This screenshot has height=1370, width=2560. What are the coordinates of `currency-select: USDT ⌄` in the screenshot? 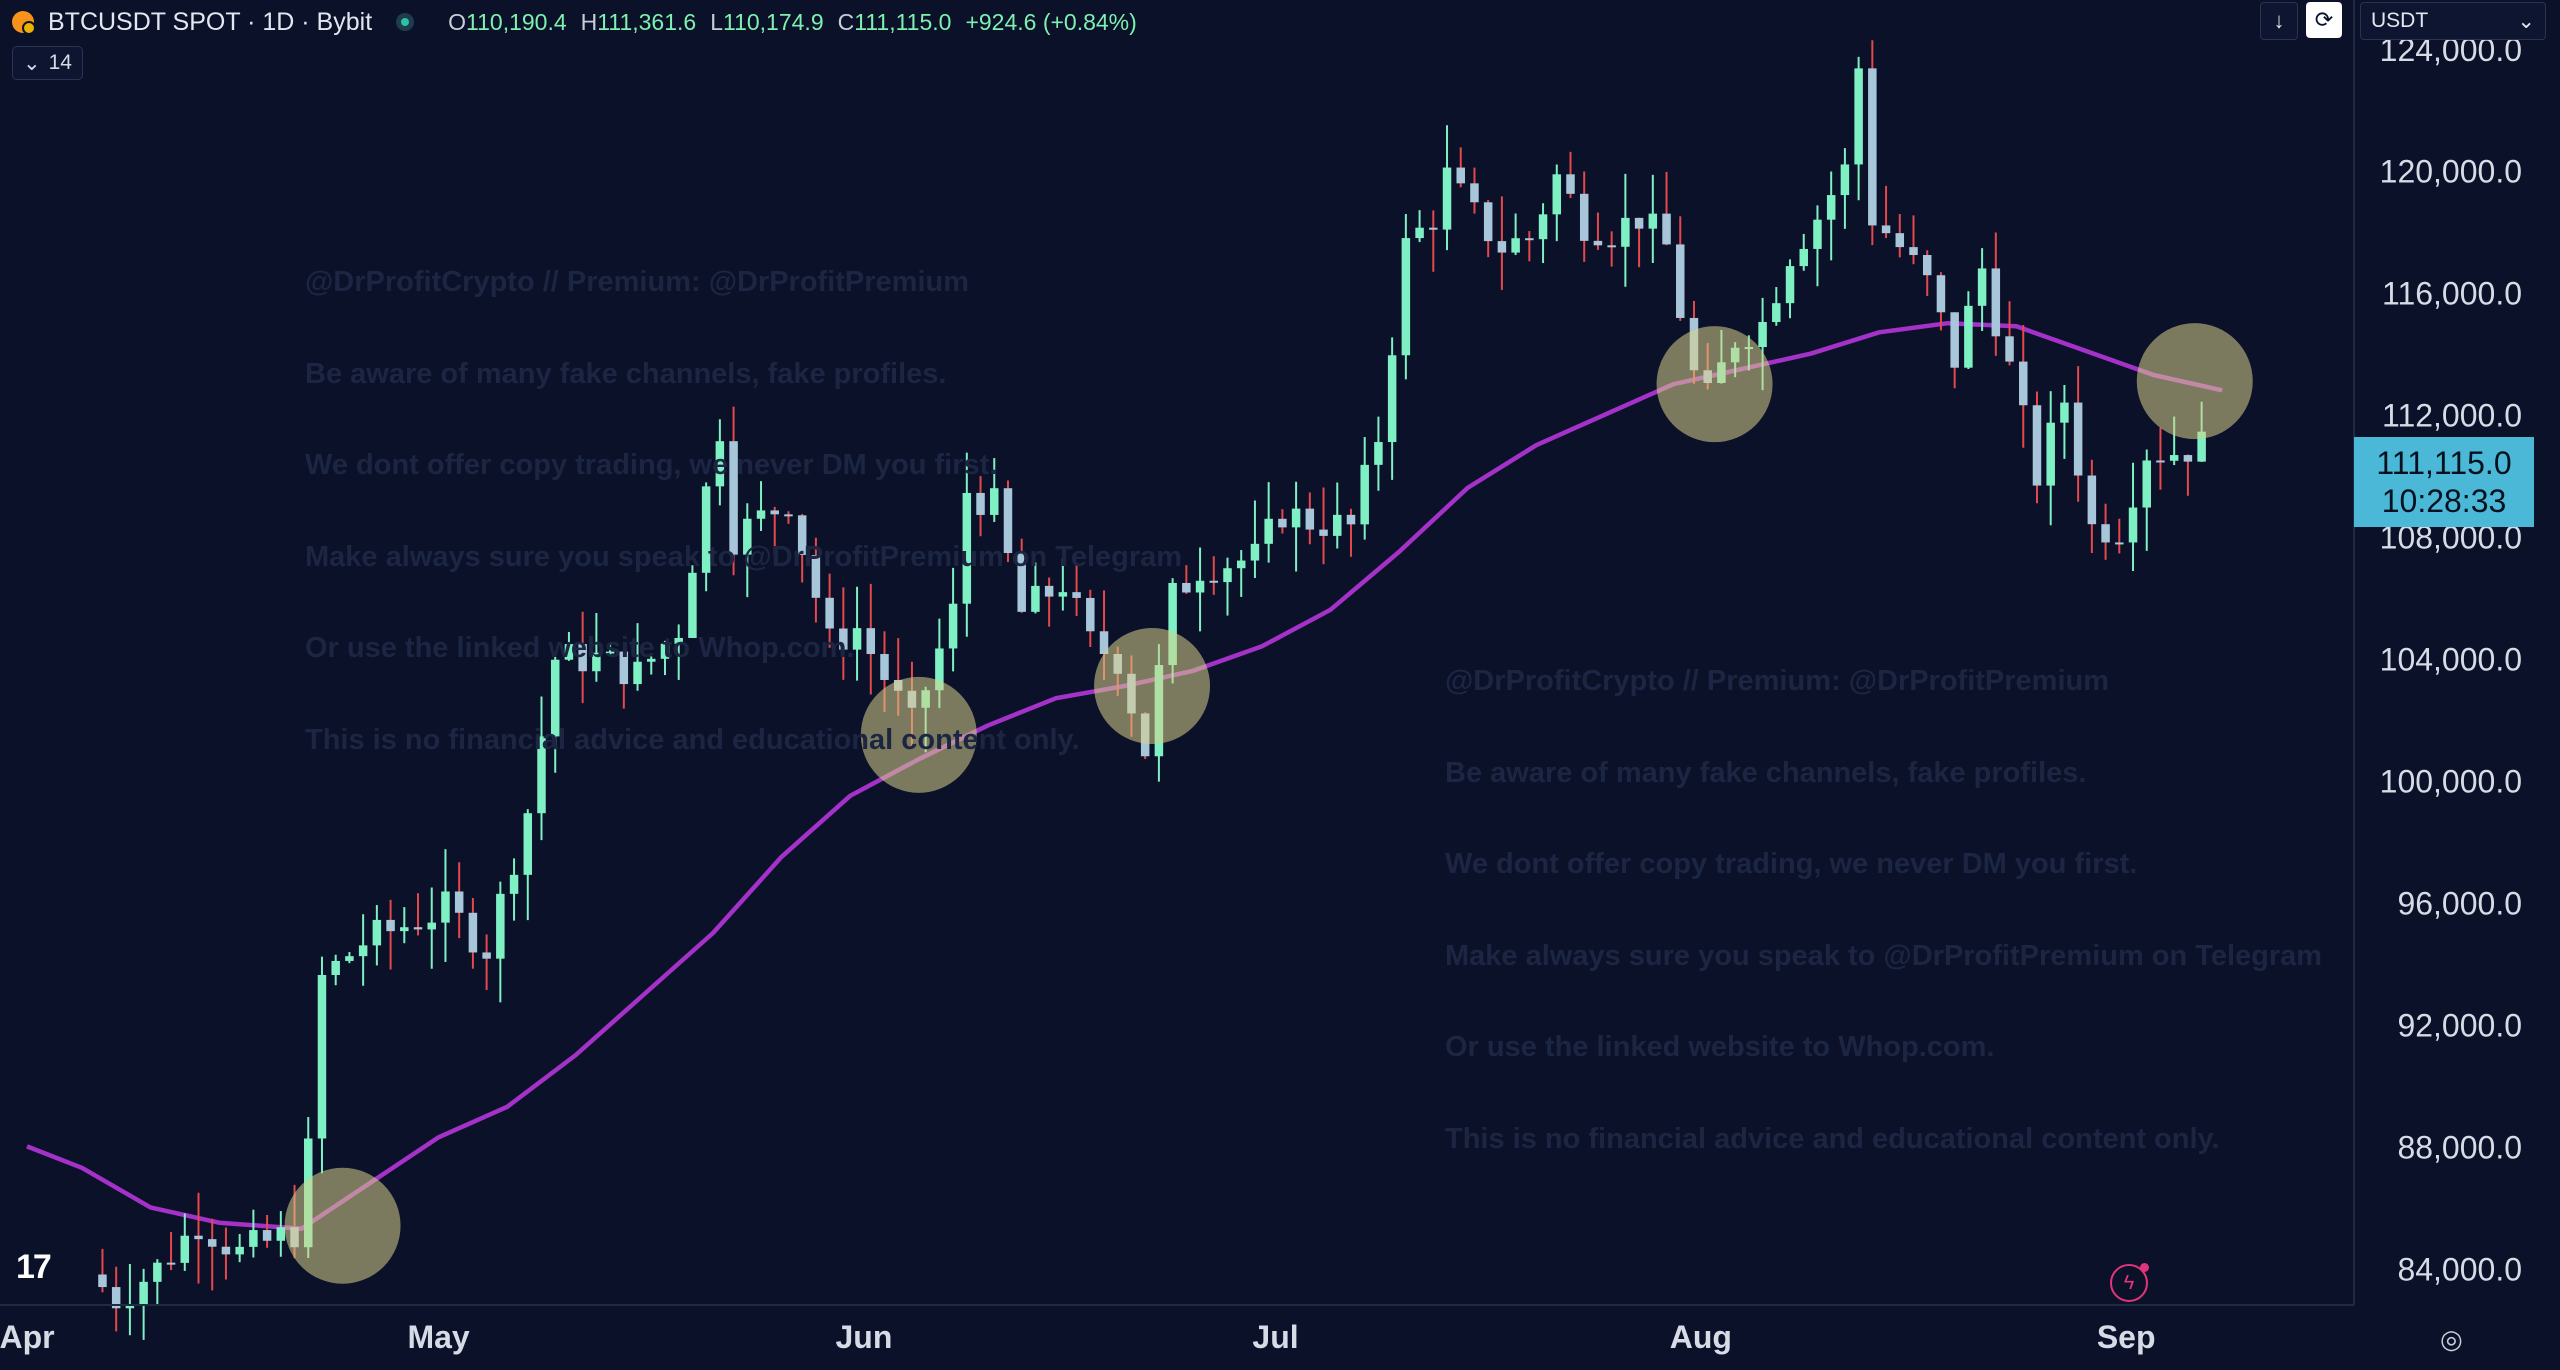 It's located at (2453, 21).